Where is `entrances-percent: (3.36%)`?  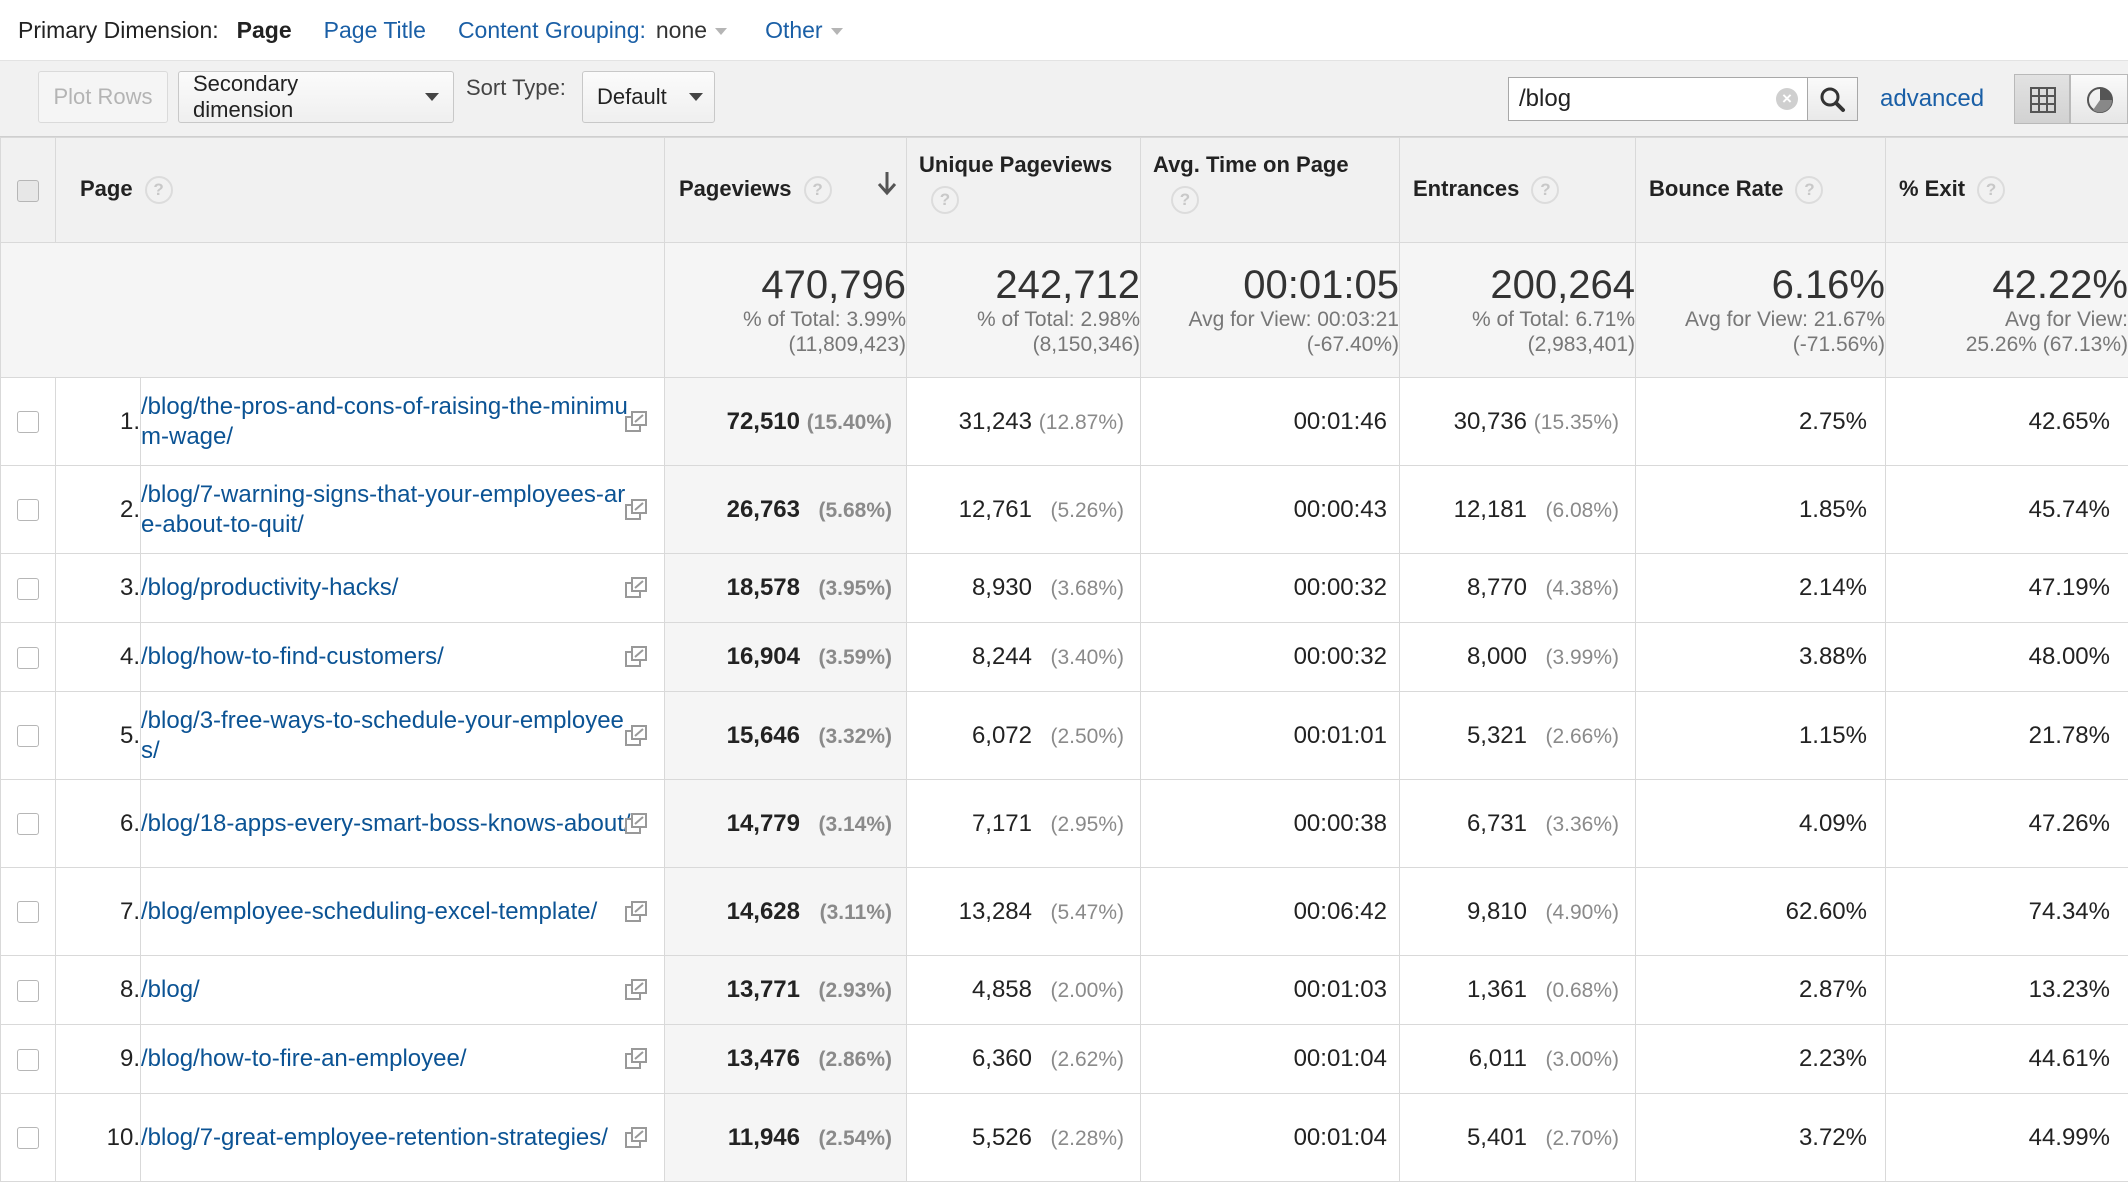
entrances-percent: (3.36%) is located at coordinates (1582, 824).